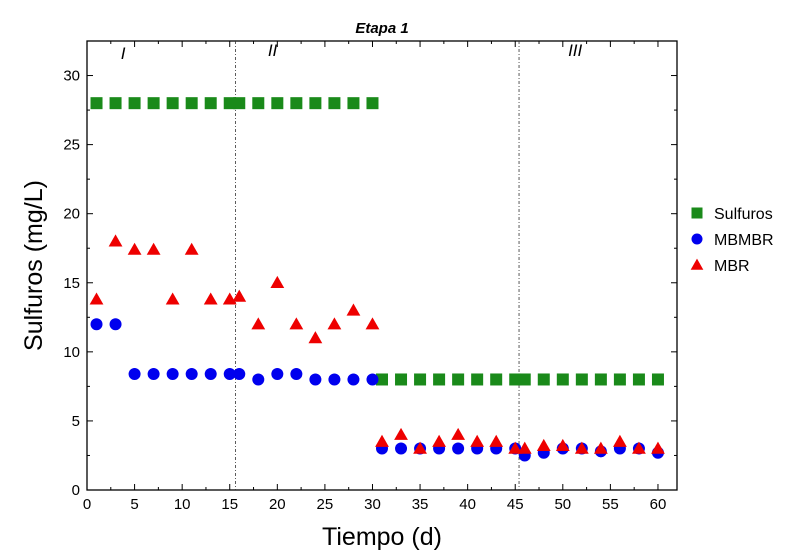  I want to click on y-tick-label: 20, so click(71, 214).